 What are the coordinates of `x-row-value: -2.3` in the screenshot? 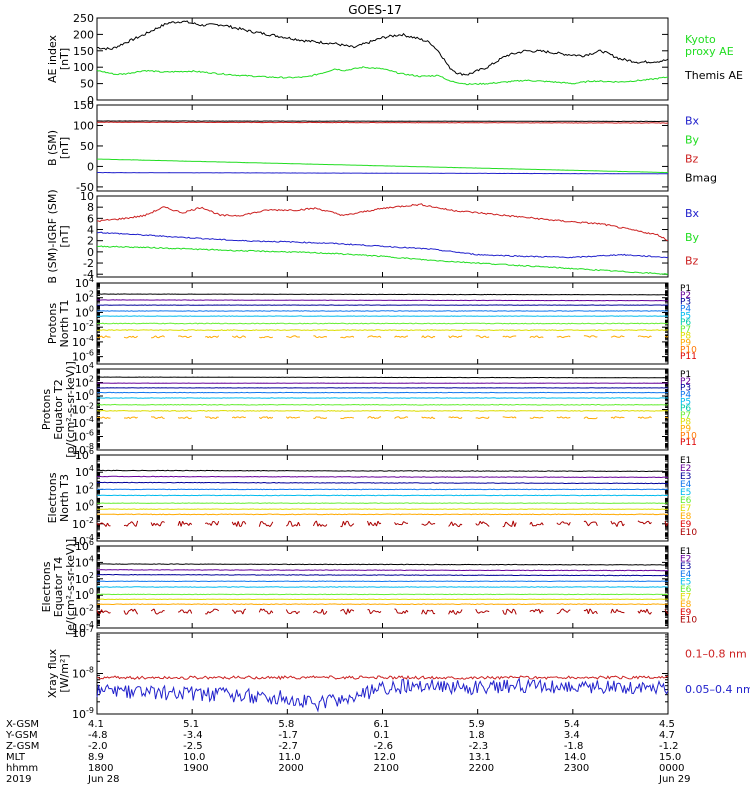 It's located at (479, 746).